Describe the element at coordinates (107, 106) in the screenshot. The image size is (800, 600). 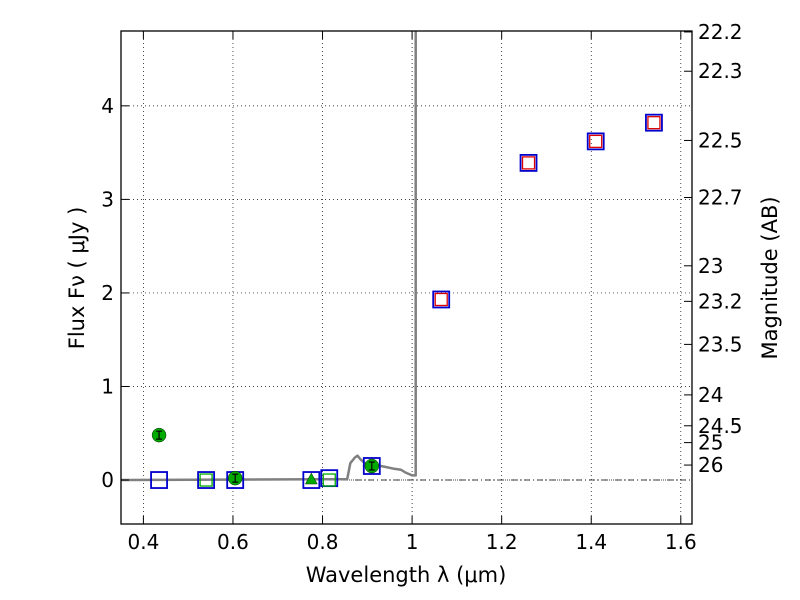
I see `y-tick-label: 4` at that location.